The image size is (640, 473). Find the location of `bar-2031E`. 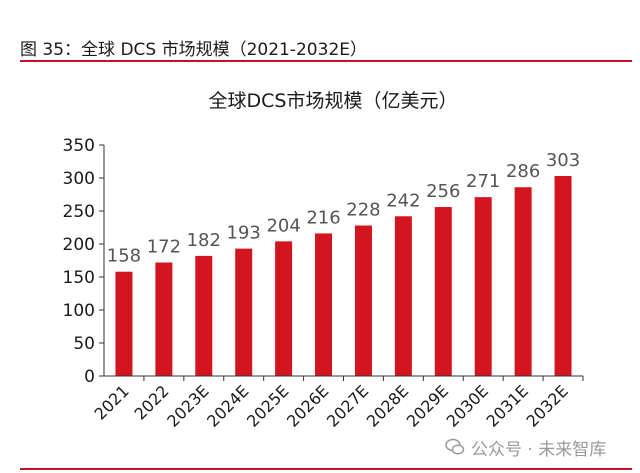

bar-2031E is located at coordinates (523, 281).